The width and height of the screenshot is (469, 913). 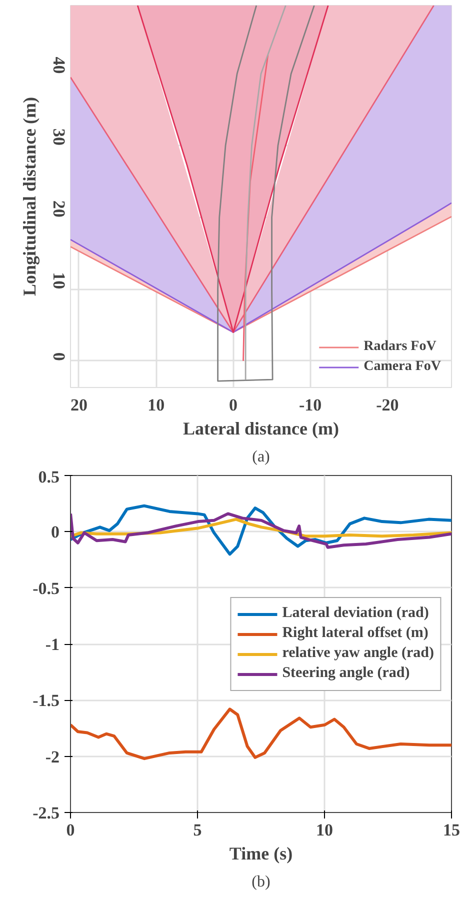 I want to click on x-tick-label: 20, so click(x=79, y=405).